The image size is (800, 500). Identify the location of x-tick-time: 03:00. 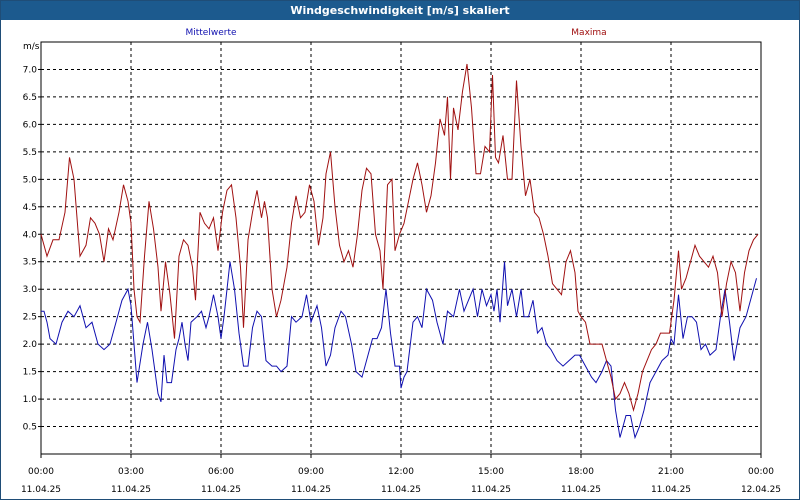
(131, 472).